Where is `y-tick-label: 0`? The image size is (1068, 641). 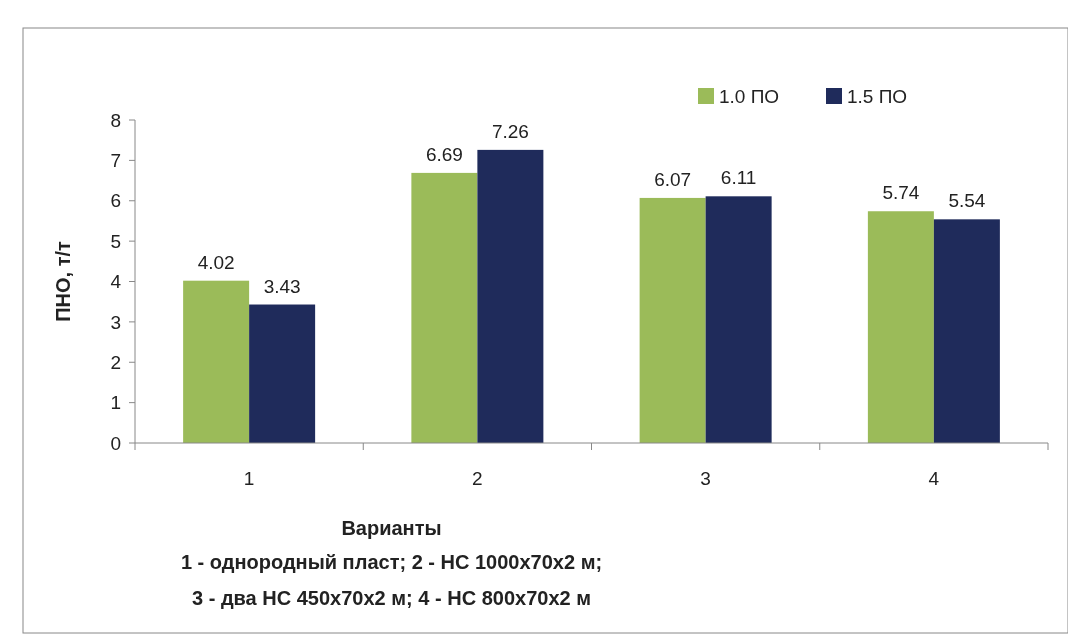 y-tick-label: 0 is located at coordinates (115, 443).